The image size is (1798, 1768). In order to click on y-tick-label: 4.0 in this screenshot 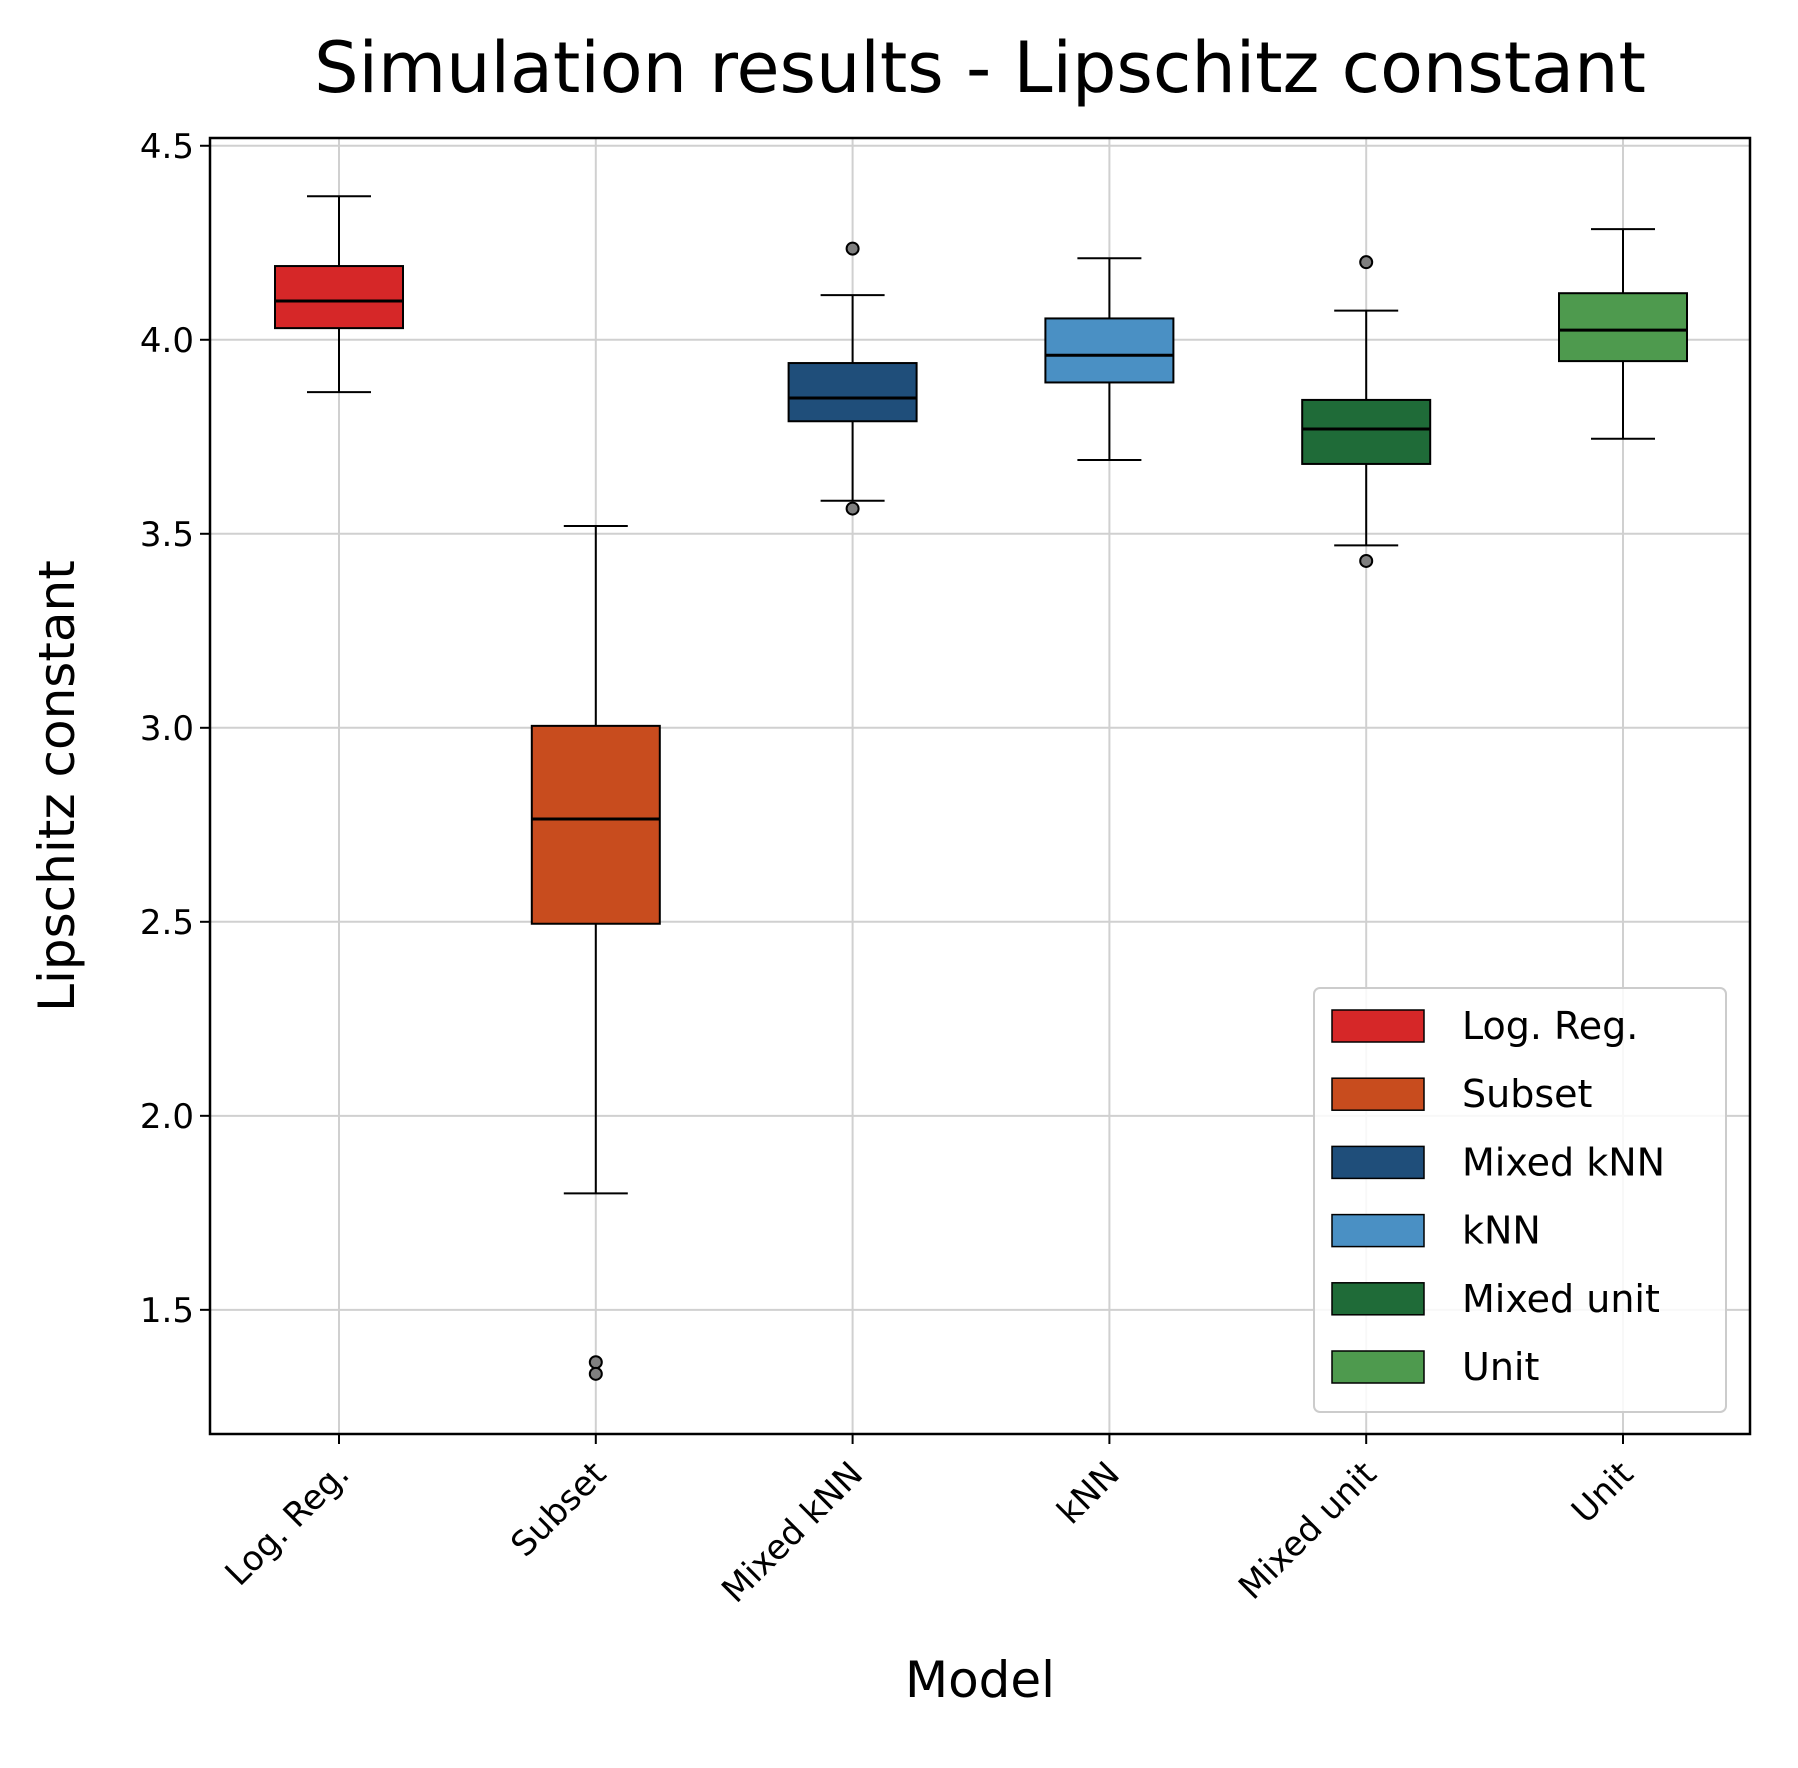, I will do `click(167, 341)`.